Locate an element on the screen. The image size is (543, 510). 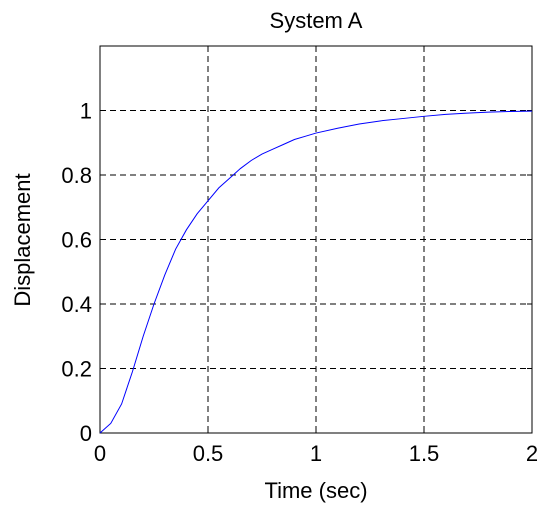
chart-title: System A is located at coordinates (316, 20).